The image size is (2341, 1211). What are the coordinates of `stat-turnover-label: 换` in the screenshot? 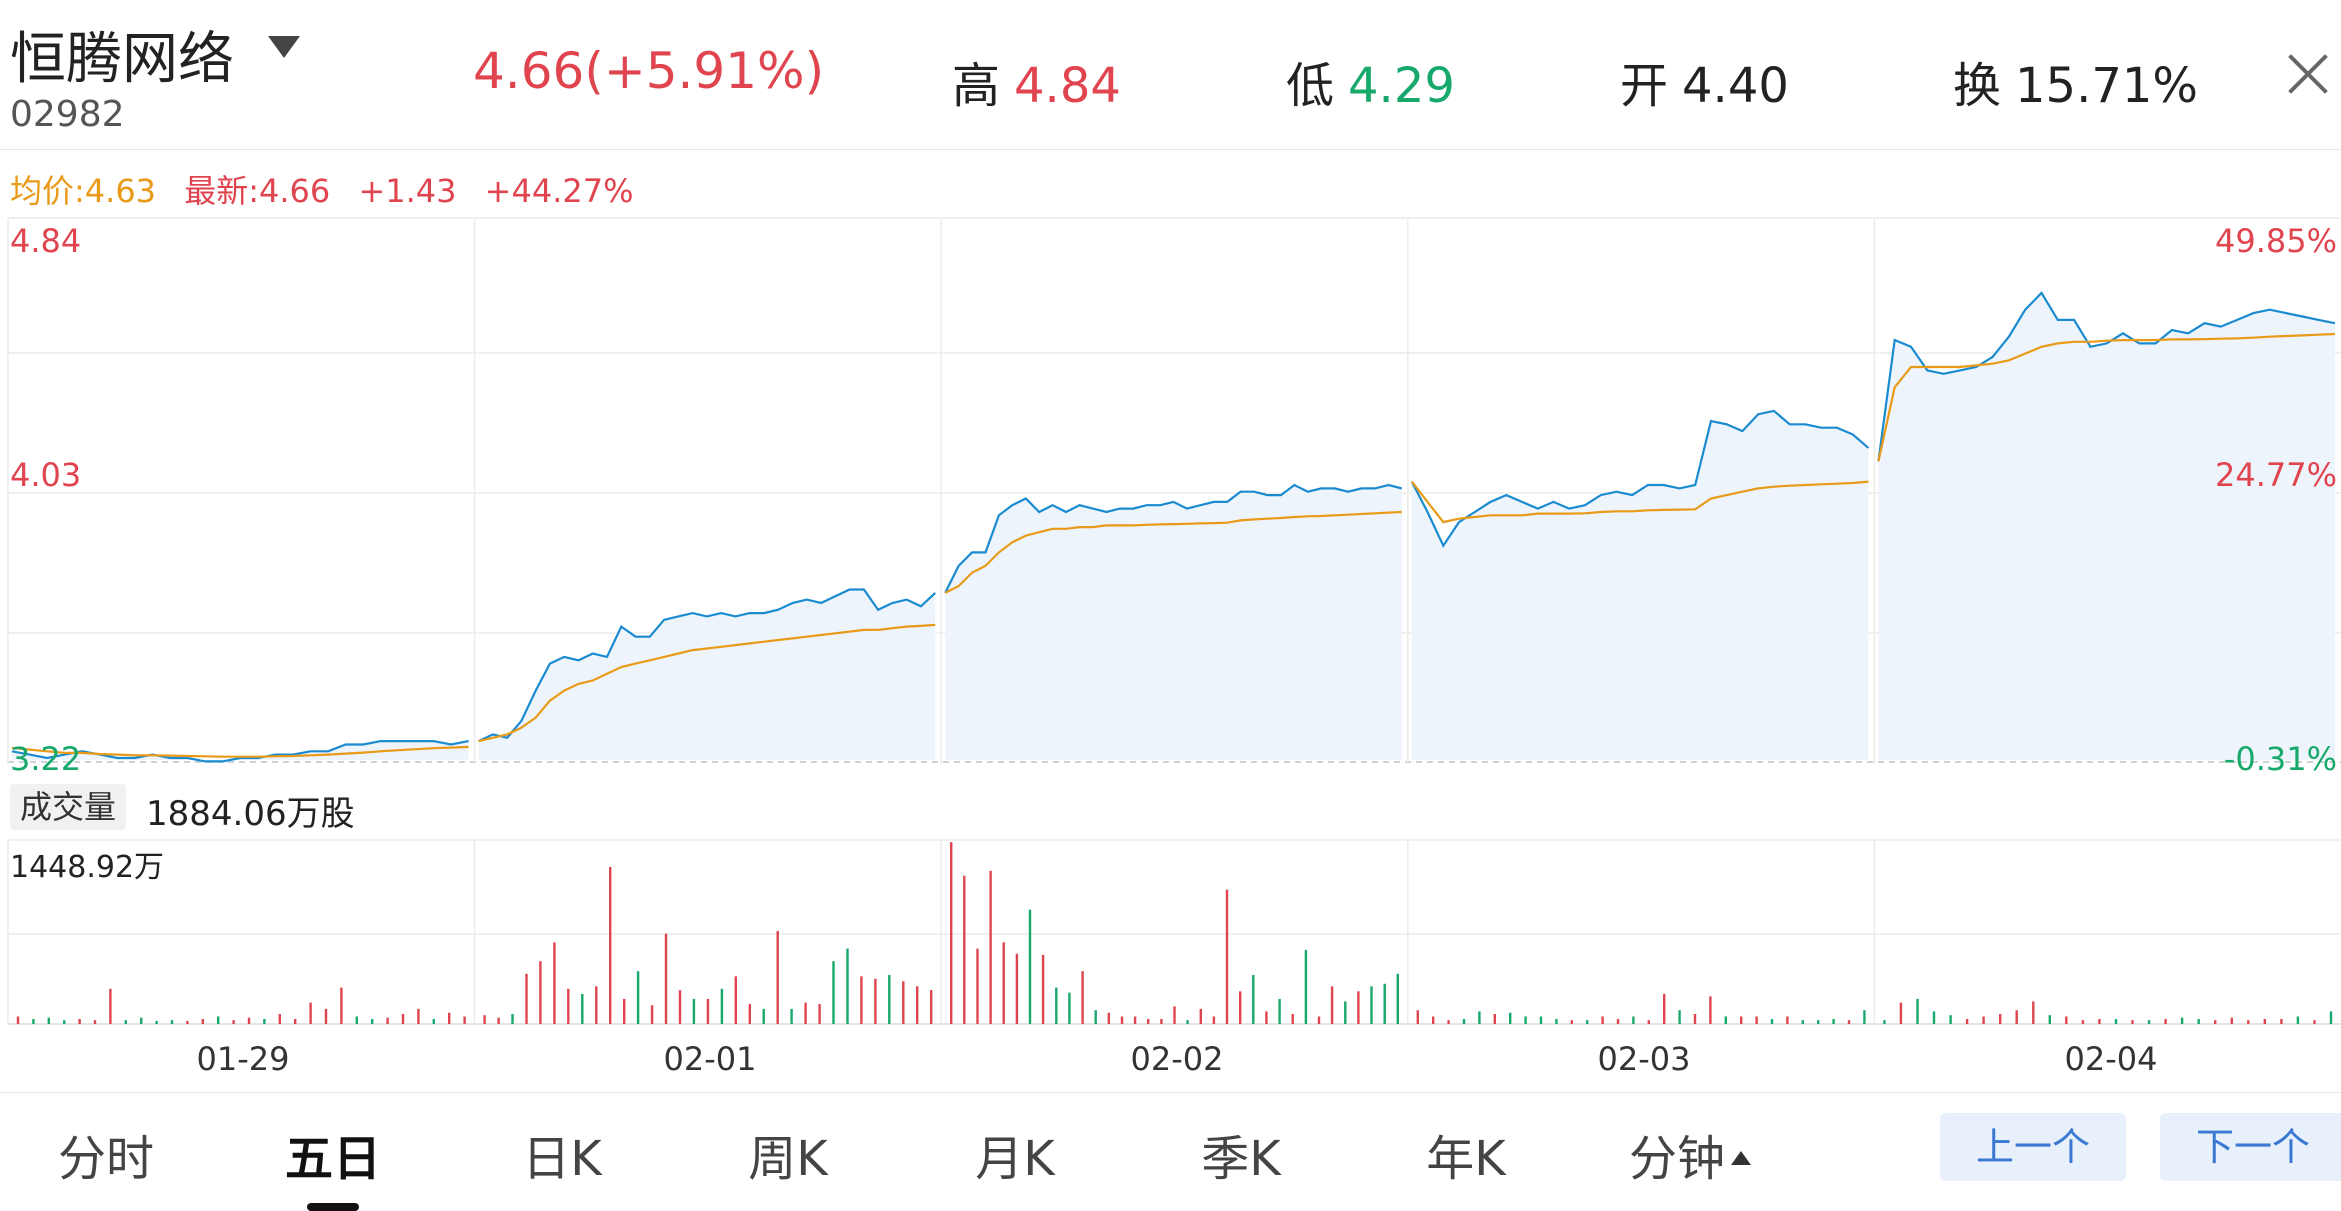 It's located at (1977, 86).